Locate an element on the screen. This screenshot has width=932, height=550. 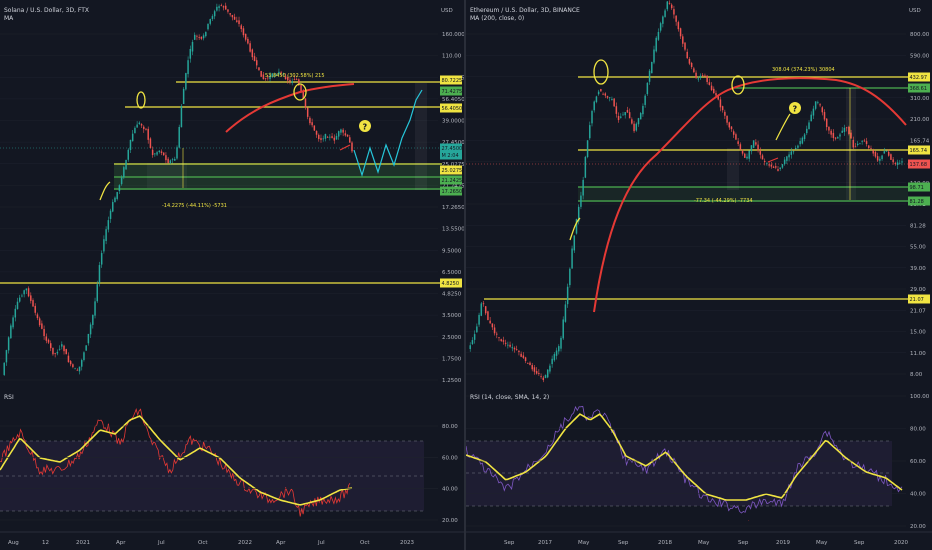
symbol-title: Solana / U.S. Dollar, 3D, FTX is located at coordinates (47, 10).